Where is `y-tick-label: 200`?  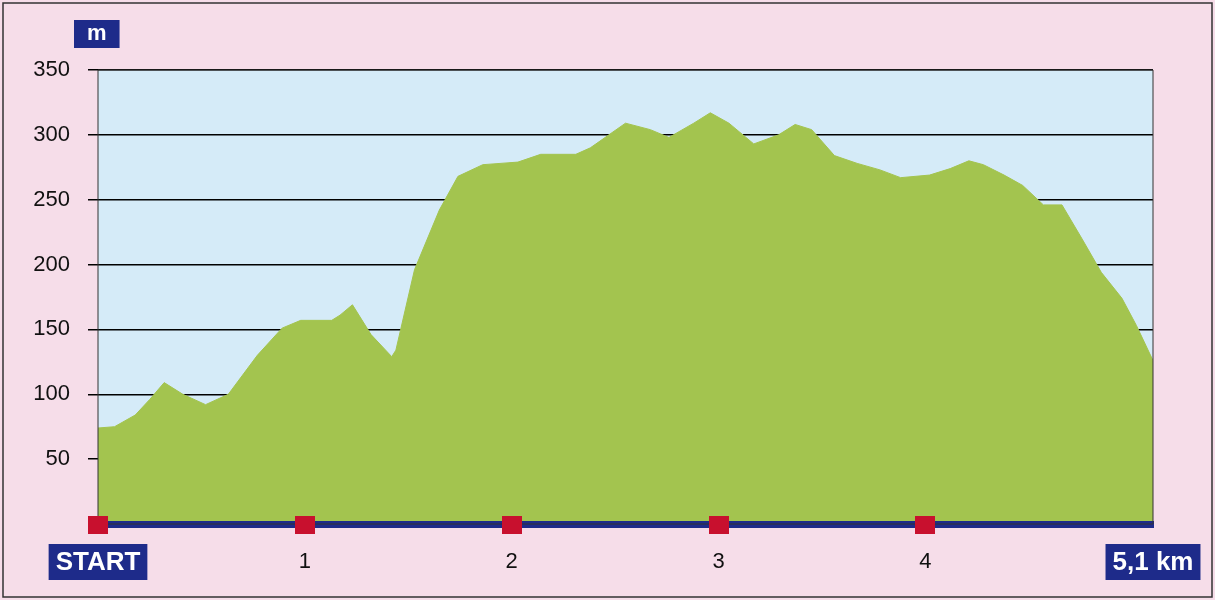
y-tick-label: 200 is located at coordinates (51, 263).